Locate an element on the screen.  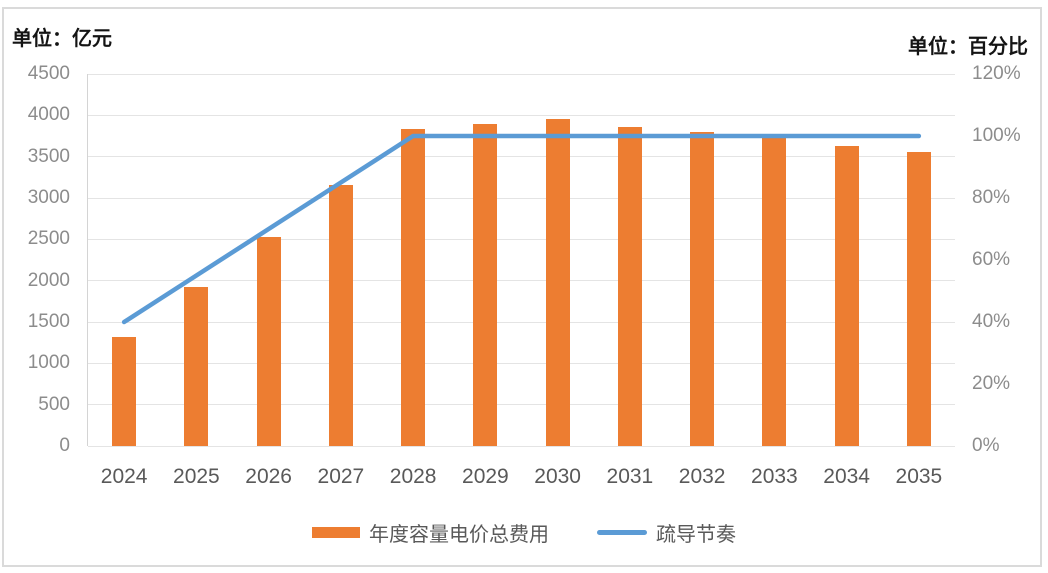
secondary-axis-tick-label: 0% is located at coordinates (986, 445).